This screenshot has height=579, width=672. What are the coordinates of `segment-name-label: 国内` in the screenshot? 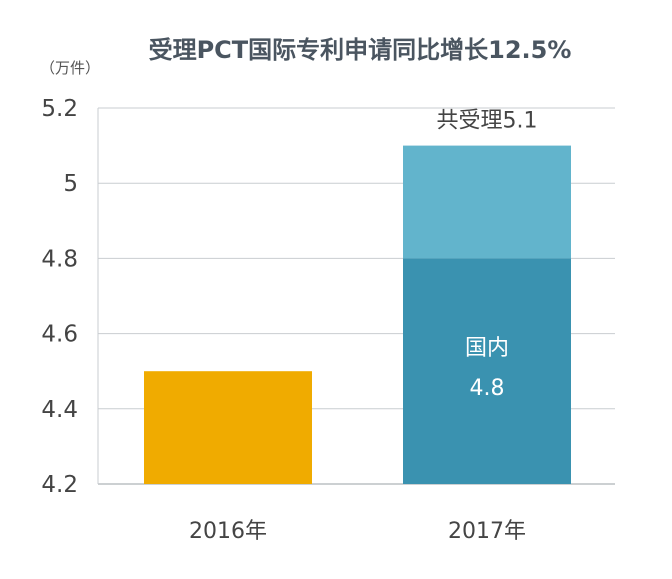 It's located at (487, 348).